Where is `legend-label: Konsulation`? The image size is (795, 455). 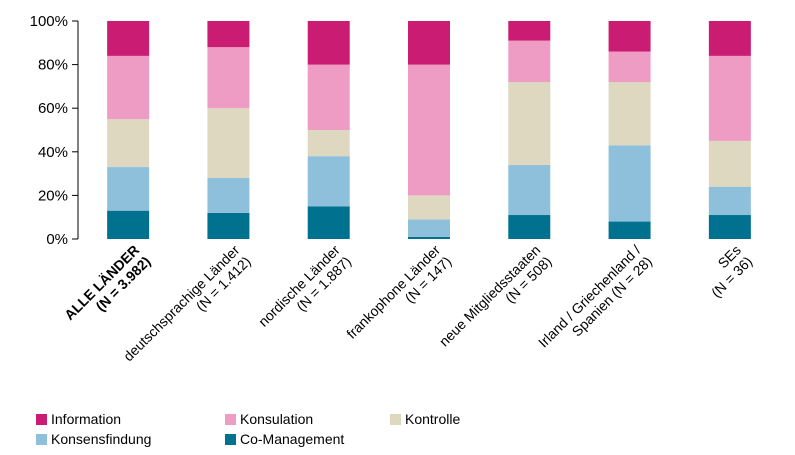 legend-label: Konsulation is located at coordinates (277, 419).